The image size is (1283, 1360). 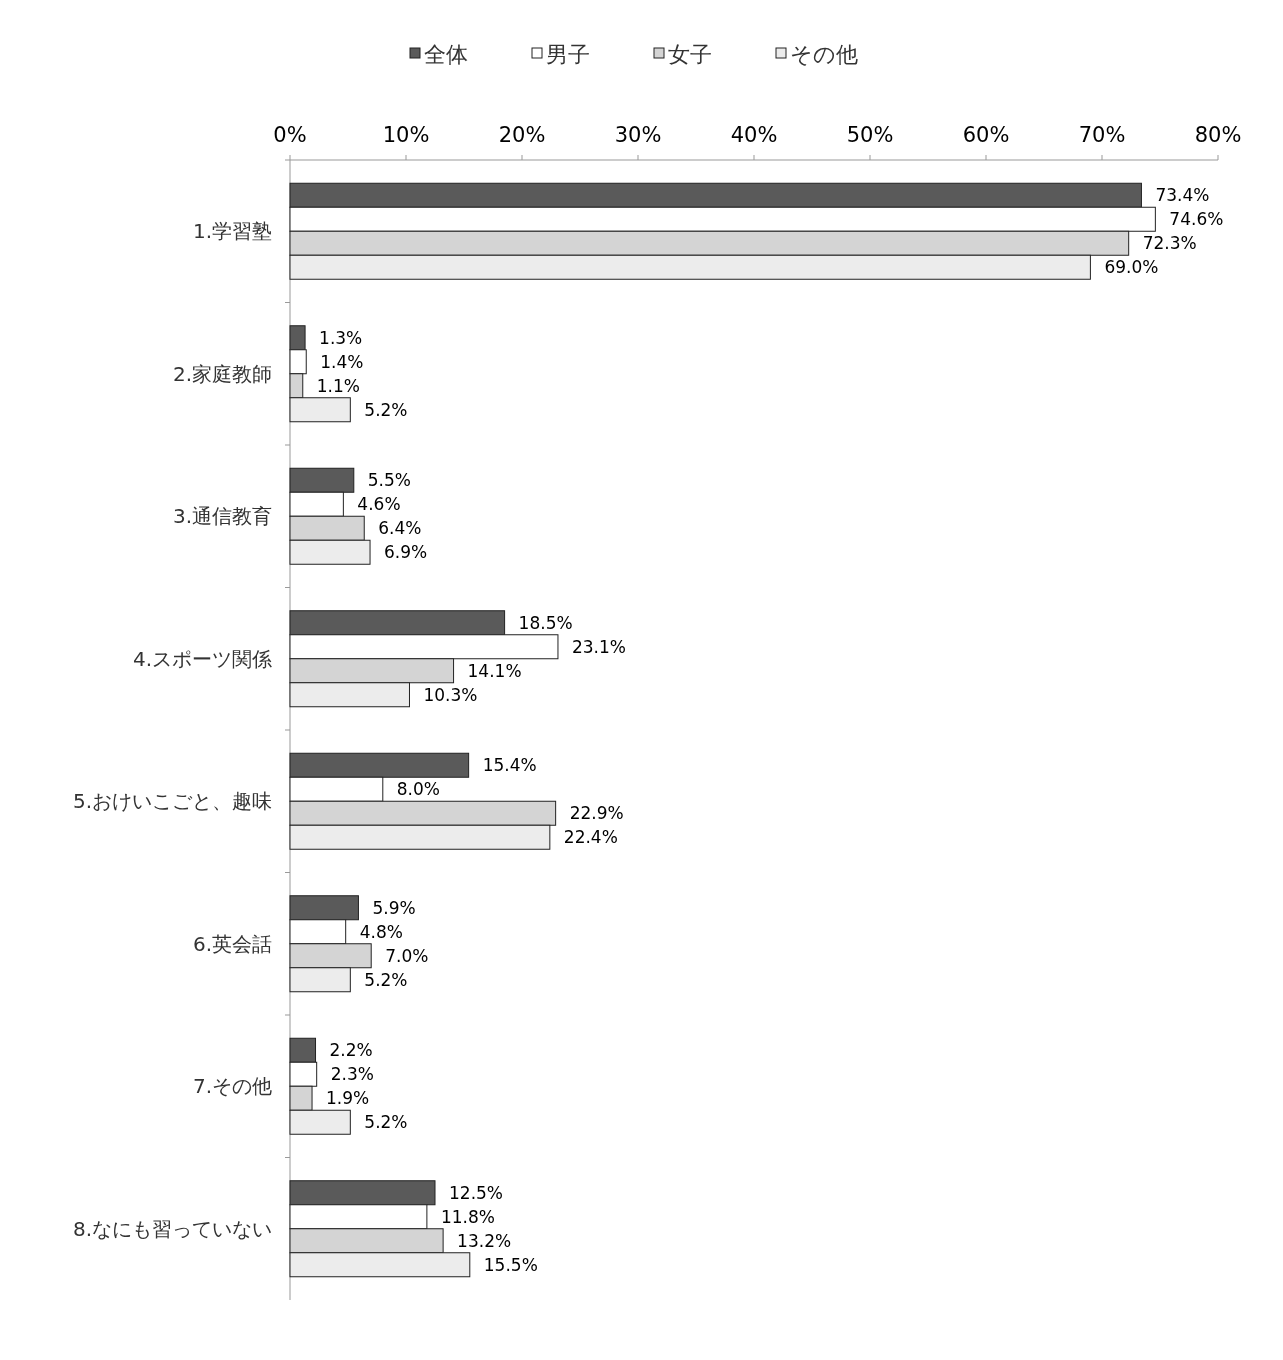 What do you see at coordinates (596, 813) in the screenshot?
I see `data-label: 22.9%` at bounding box center [596, 813].